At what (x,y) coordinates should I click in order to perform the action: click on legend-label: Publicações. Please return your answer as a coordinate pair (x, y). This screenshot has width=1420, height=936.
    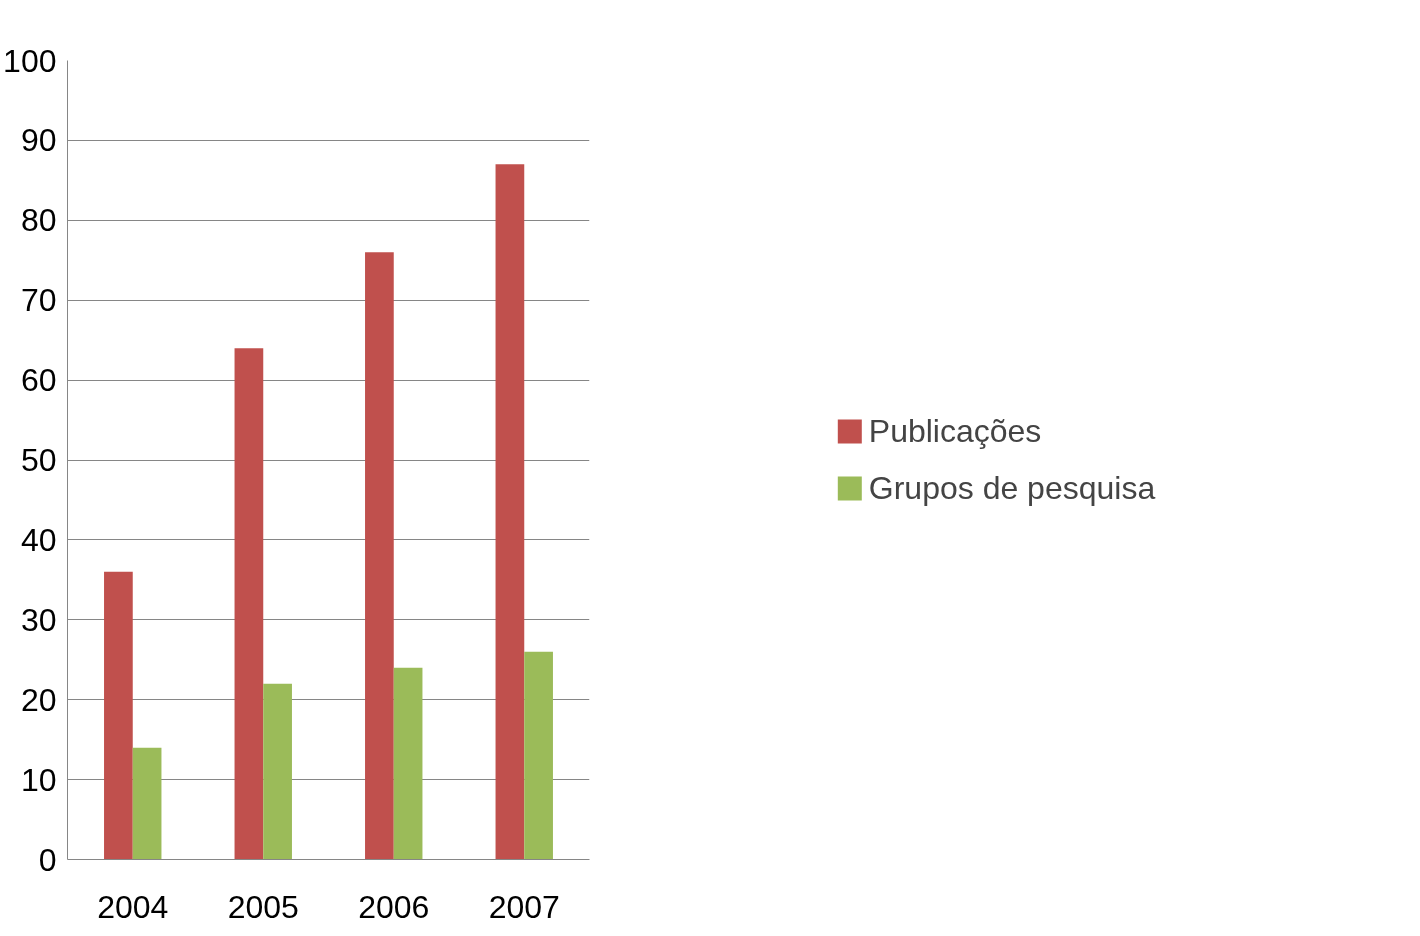
    Looking at the image, I should click on (955, 431).